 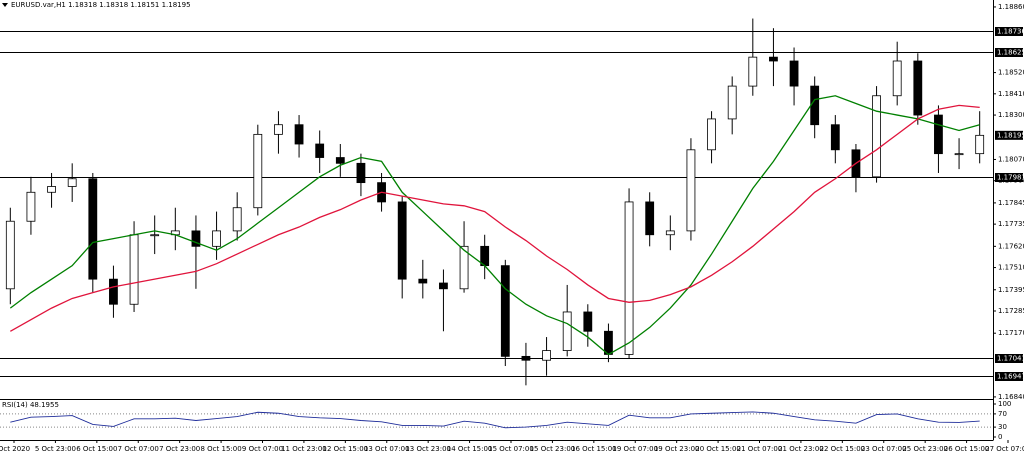 I want to click on x-tick-label: 12 Oct 15:00, so click(x=346, y=449).